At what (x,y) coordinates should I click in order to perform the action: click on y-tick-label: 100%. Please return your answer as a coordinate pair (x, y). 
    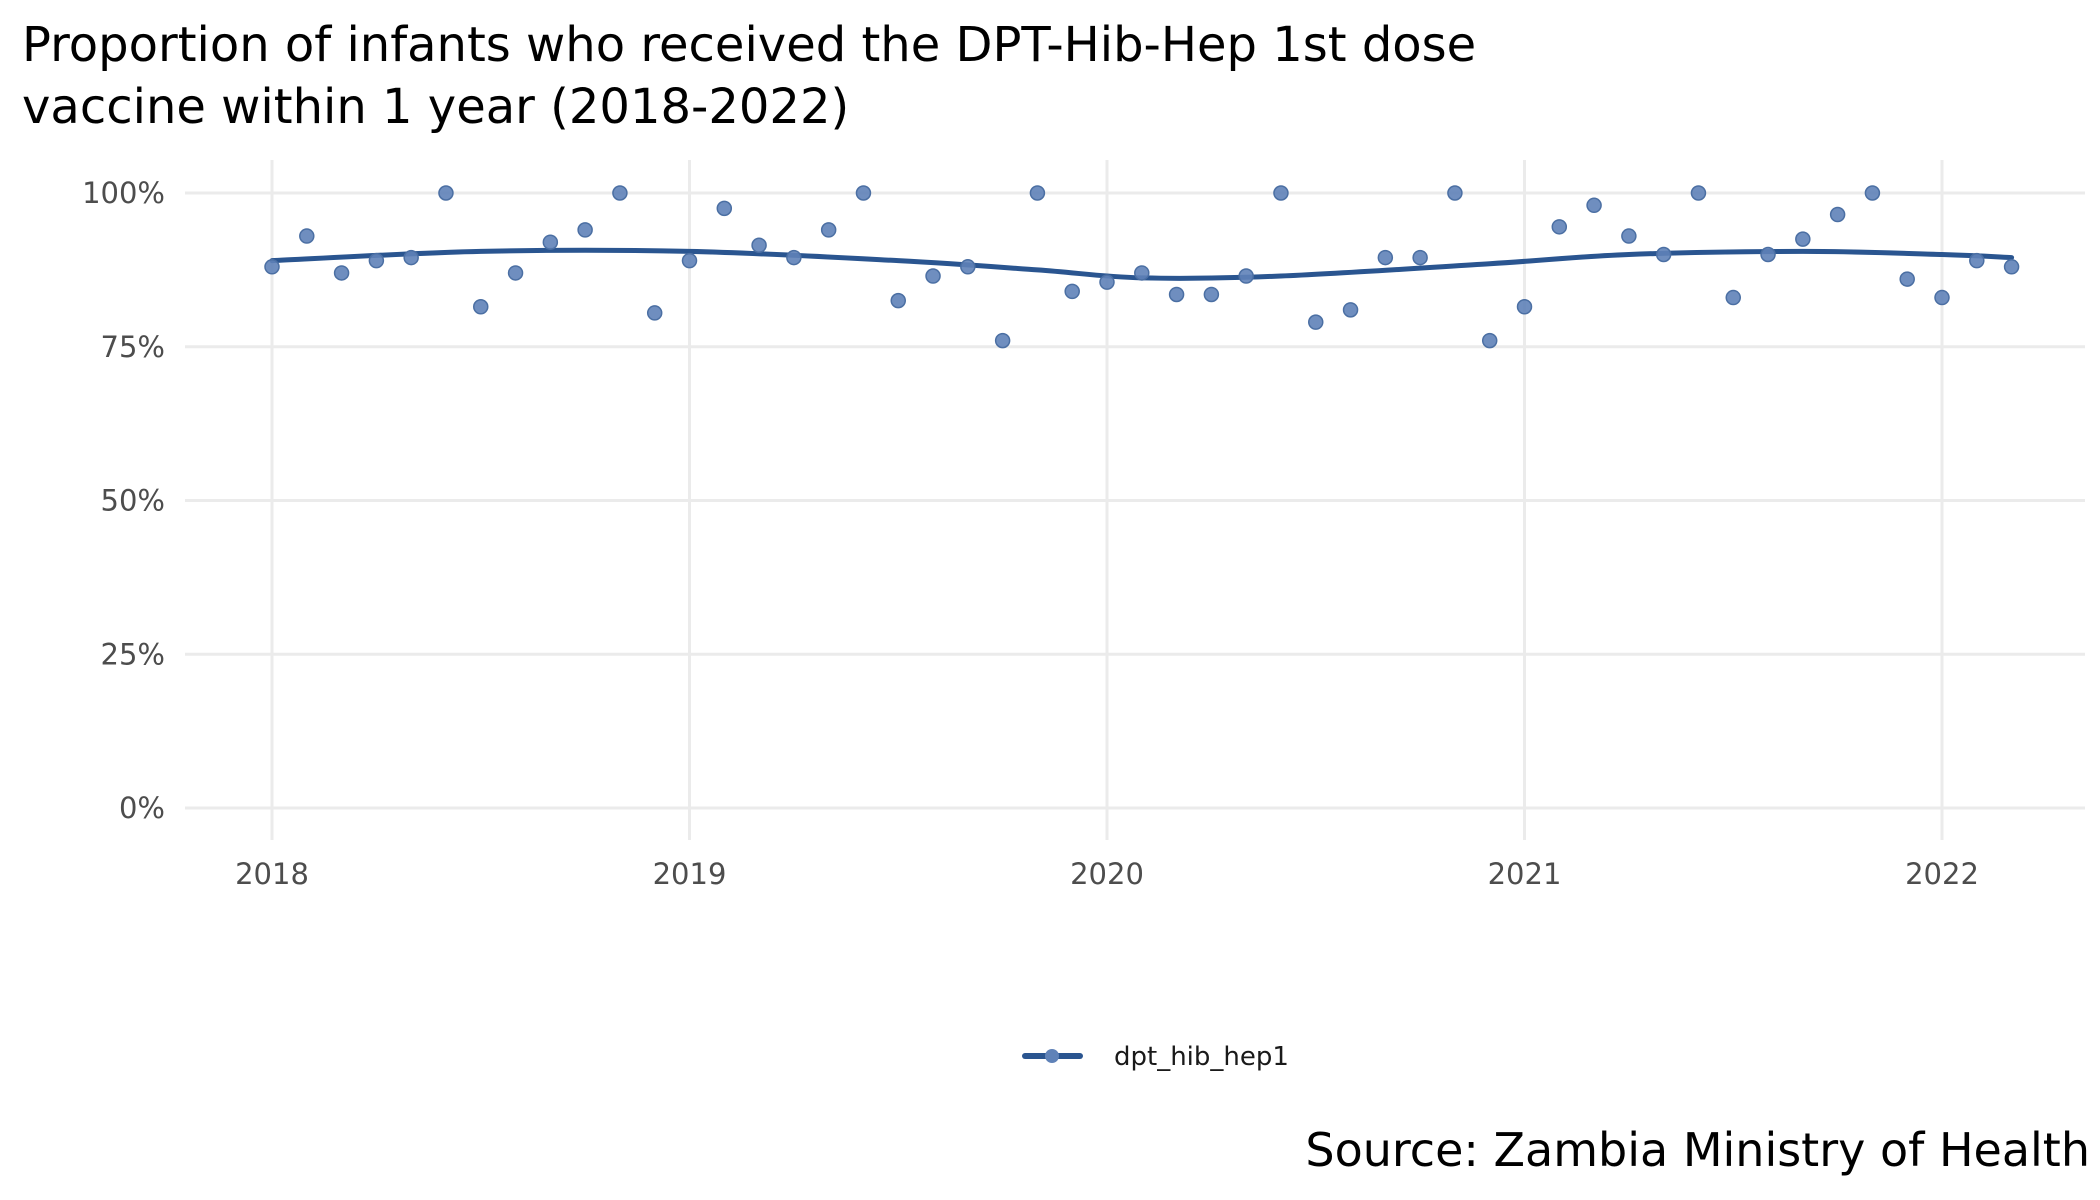
    Looking at the image, I should click on (123, 193).